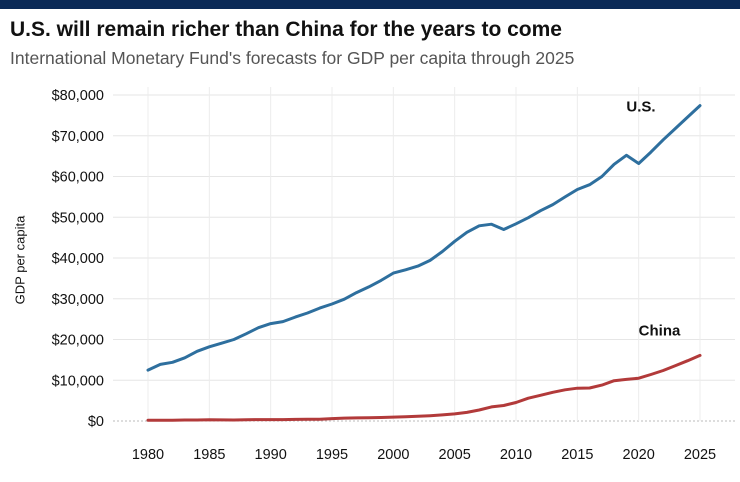 Image resolution: width=740 pixels, height=482 pixels. Describe the element at coordinates (271, 455) in the screenshot. I see `x-tick-label: 1990` at that location.